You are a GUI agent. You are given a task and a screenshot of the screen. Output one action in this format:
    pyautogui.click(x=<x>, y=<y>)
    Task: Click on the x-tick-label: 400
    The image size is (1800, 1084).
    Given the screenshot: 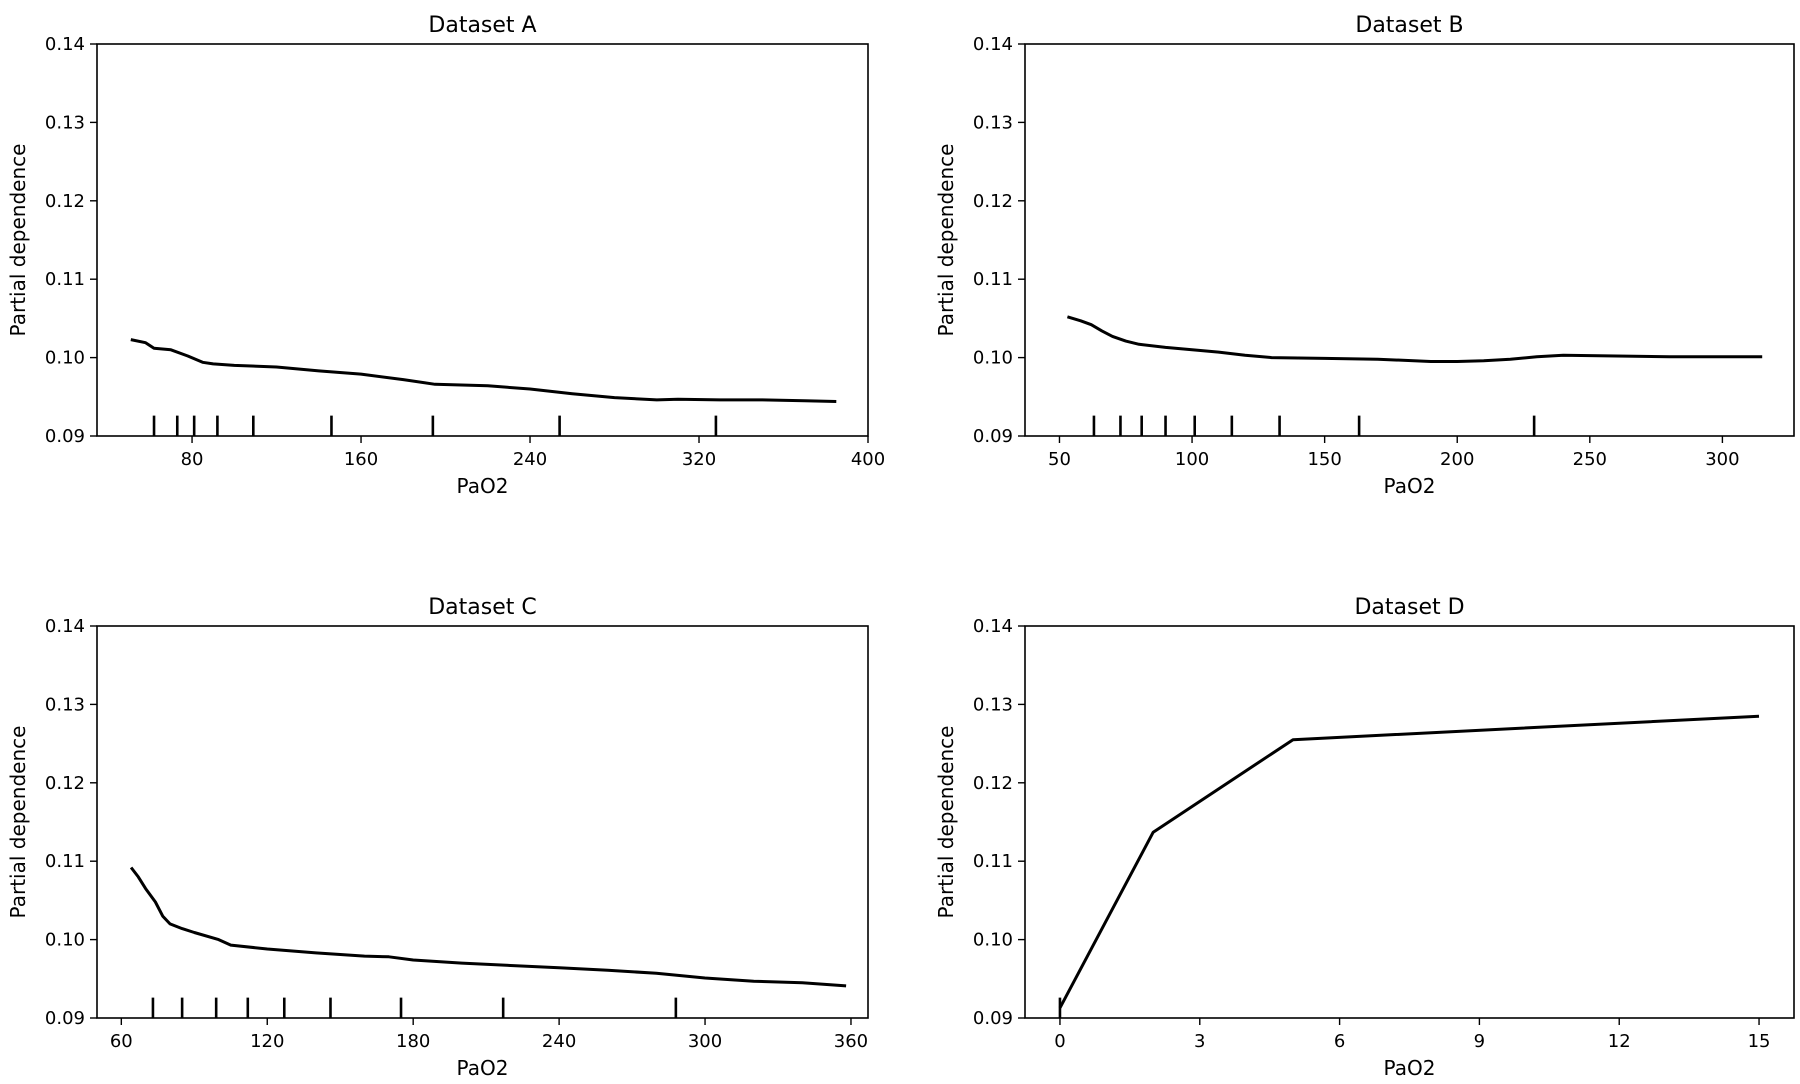 What is the action you would take?
    pyautogui.click(x=868, y=459)
    